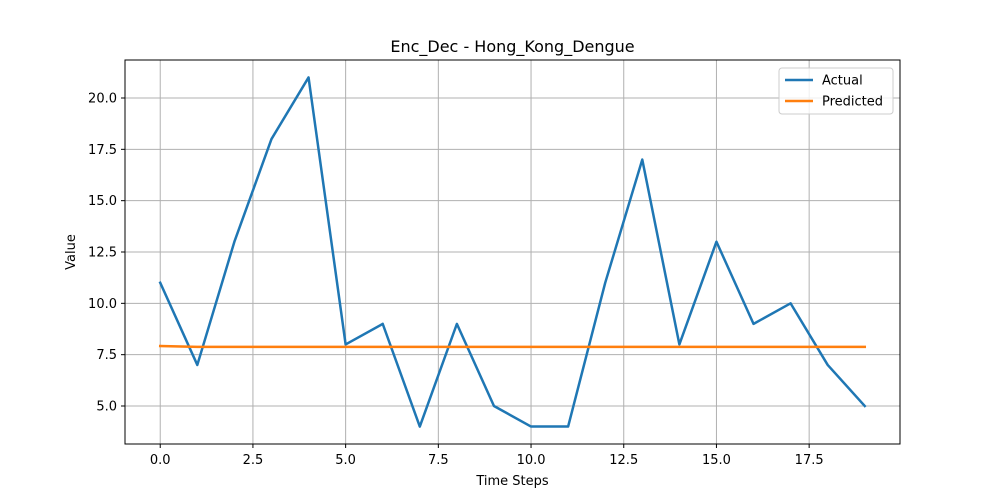 The height and width of the screenshot is (500, 1000). Describe the element at coordinates (102, 150) in the screenshot. I see `y-tick-label: 17.5` at that location.